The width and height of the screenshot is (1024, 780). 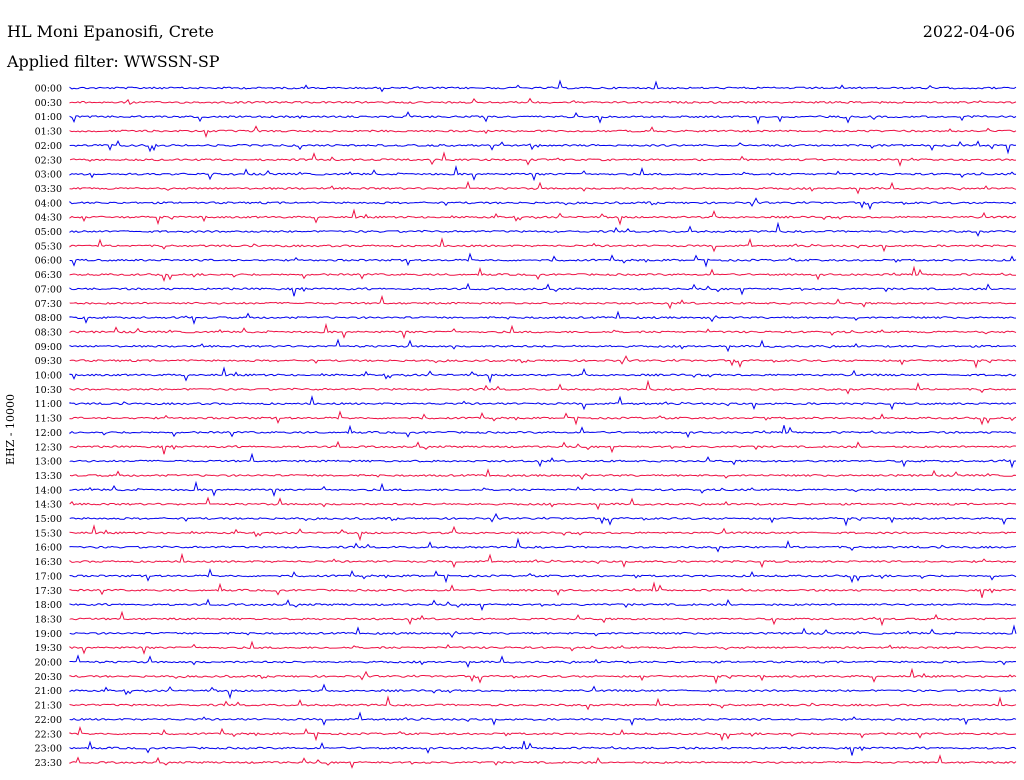 I want to click on row-label-05:30: 05:30, so click(x=48, y=246).